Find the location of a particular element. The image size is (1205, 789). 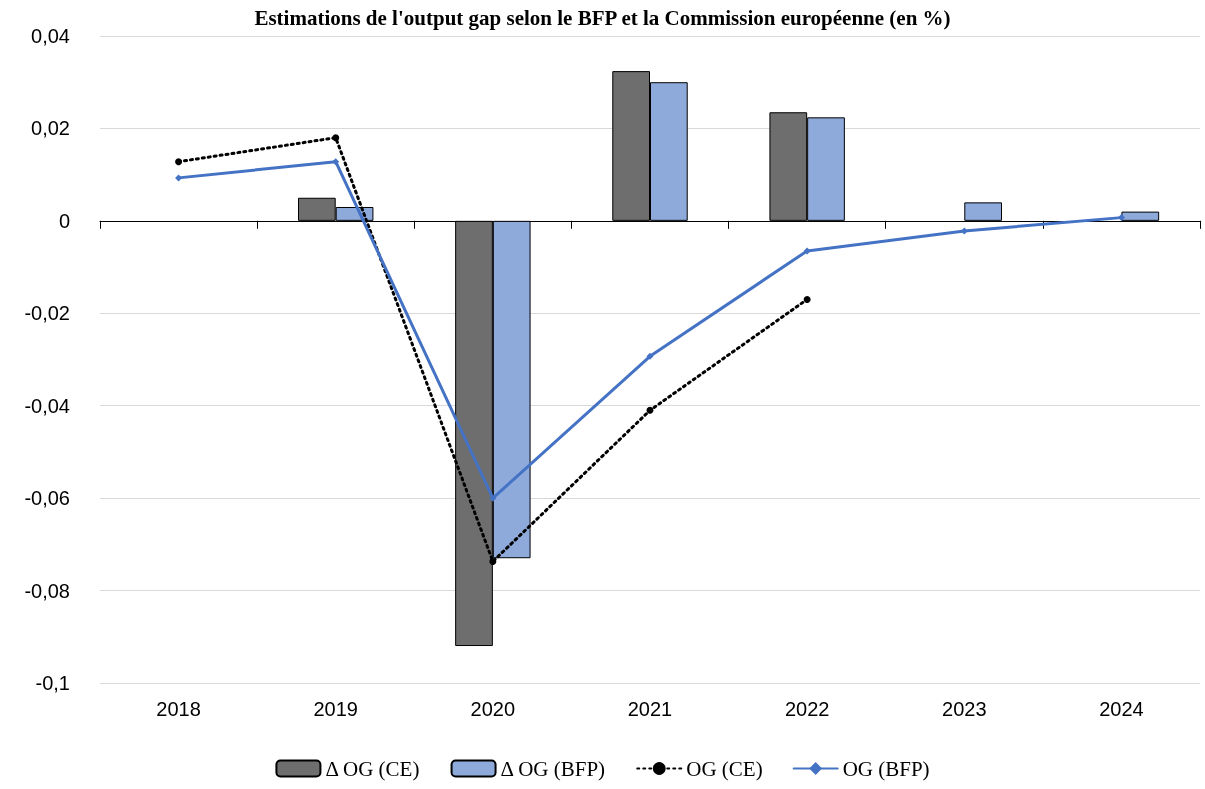

legend-label: Δ OG (BFP) is located at coordinates (553, 768).